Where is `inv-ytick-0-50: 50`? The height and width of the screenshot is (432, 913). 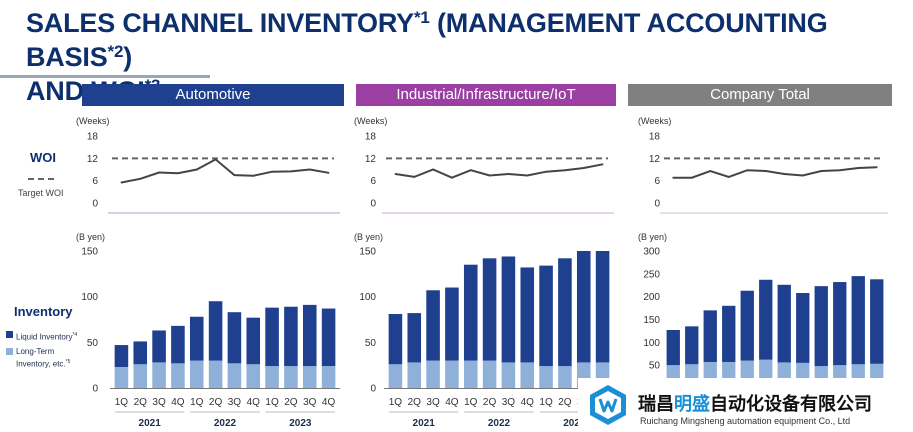
inv-ytick-0-50: 50 is located at coordinates (93, 343).